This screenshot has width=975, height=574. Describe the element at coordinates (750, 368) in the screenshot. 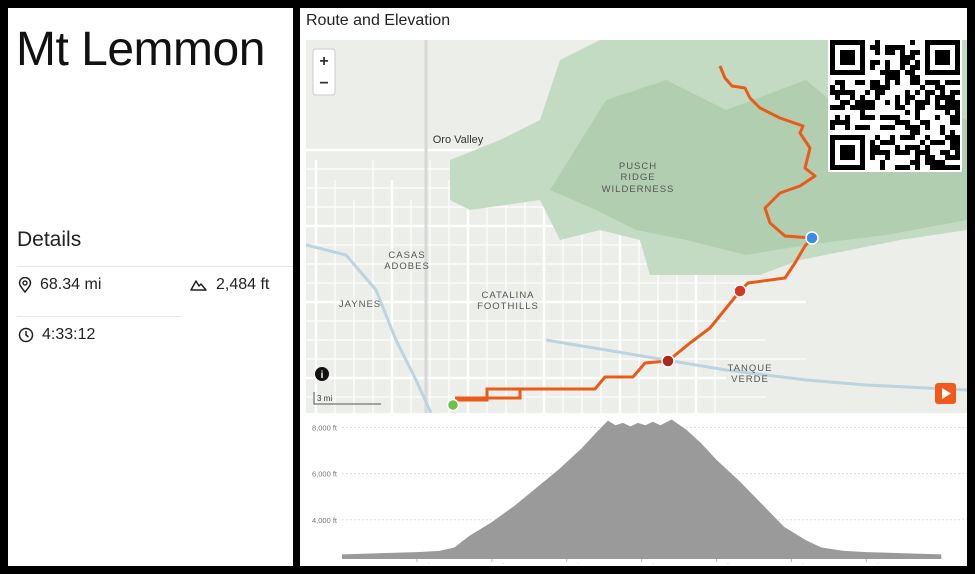

I see `place-label: TANQUE` at that location.